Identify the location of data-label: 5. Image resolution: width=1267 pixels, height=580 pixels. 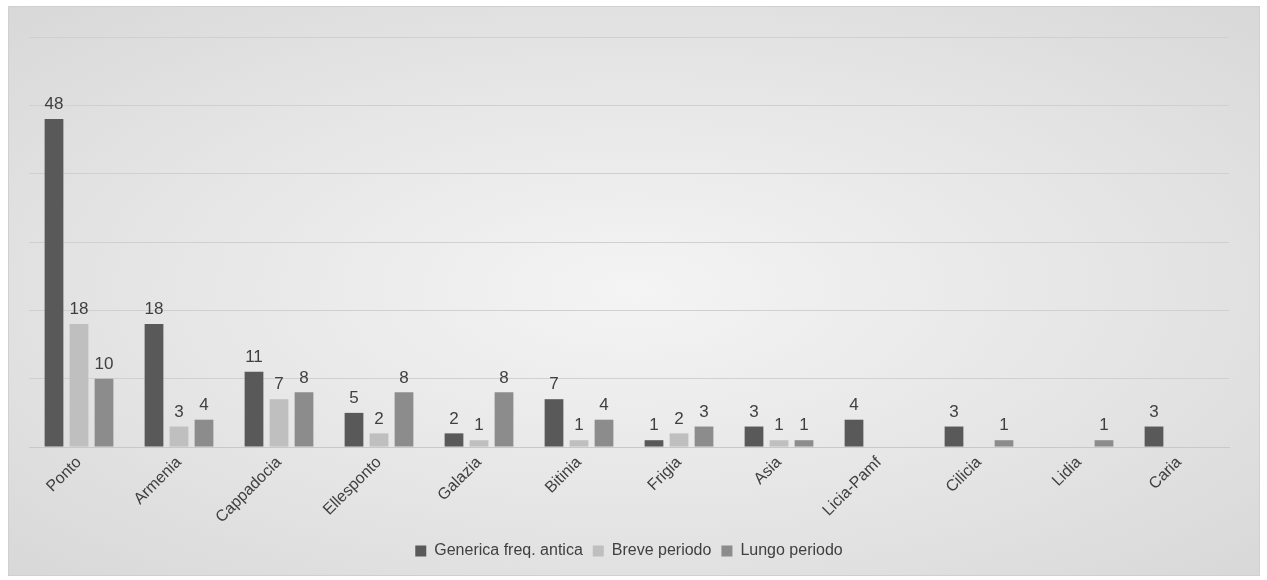
(354, 398).